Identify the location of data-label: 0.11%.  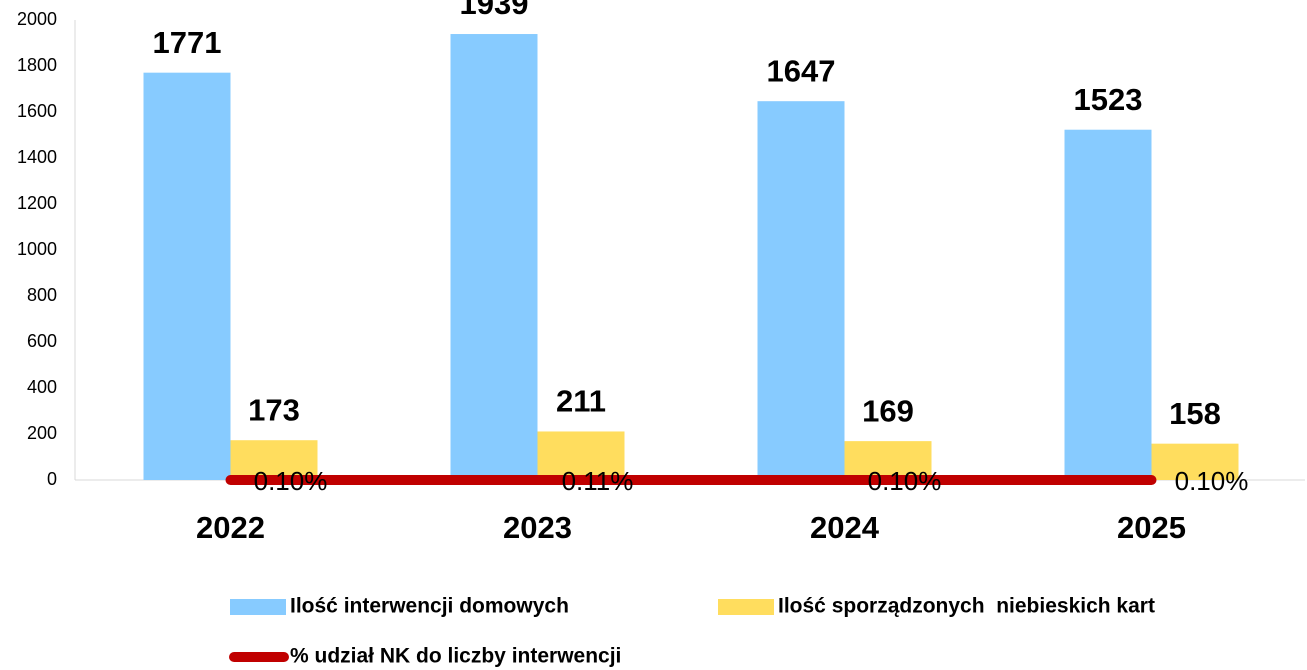
(598, 481).